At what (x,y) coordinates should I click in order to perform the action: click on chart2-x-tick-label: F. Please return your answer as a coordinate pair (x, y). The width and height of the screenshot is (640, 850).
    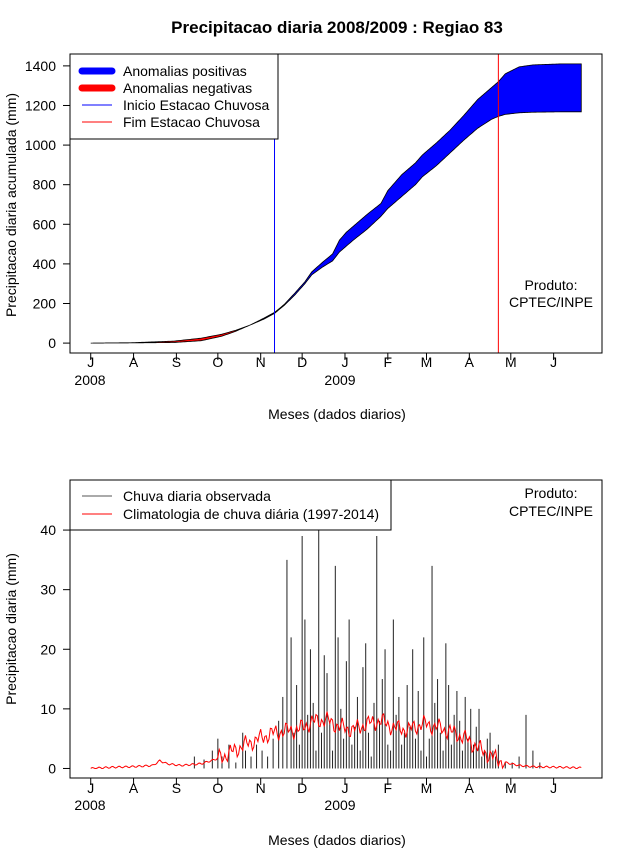
    Looking at the image, I should click on (388, 788).